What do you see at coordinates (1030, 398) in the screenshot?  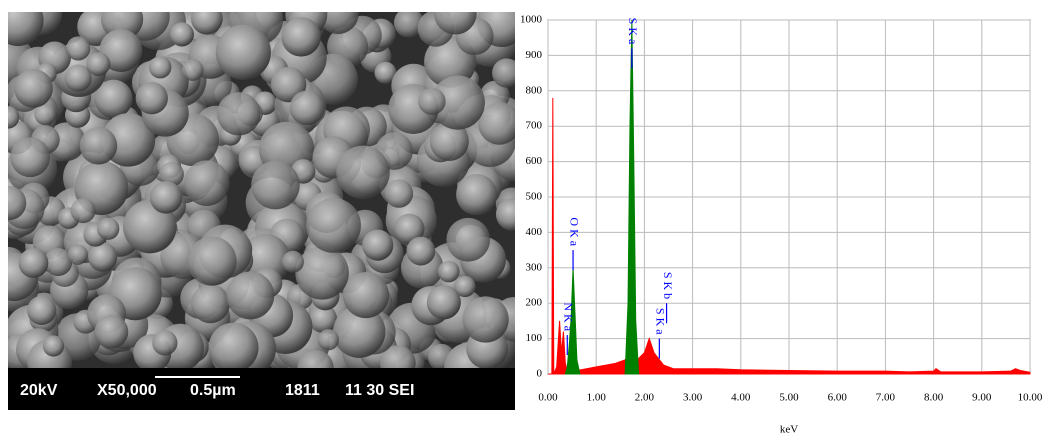 I see `x-tick-label: 10.00` at bounding box center [1030, 398].